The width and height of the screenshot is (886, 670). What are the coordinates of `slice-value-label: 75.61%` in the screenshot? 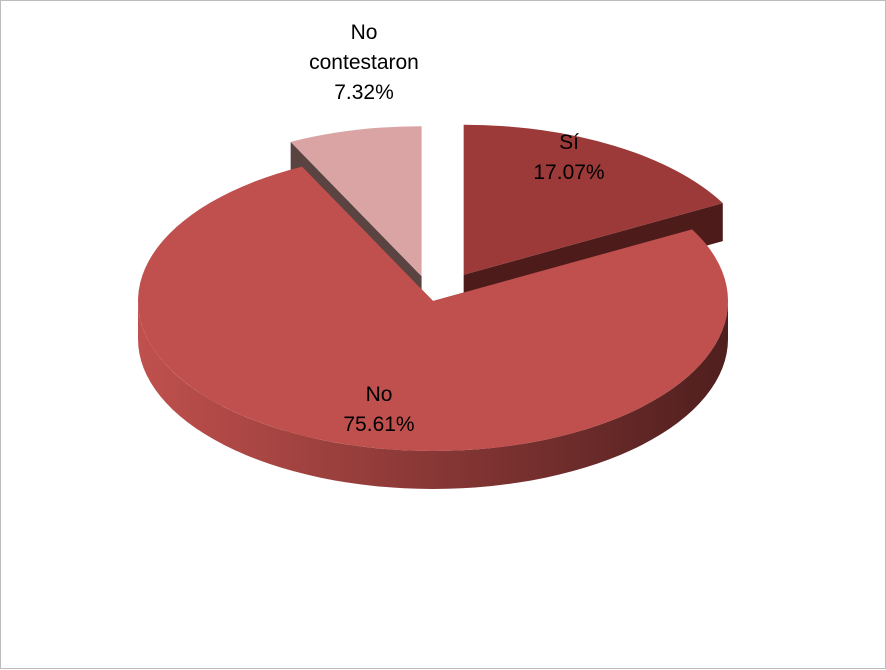 It's located at (378, 424).